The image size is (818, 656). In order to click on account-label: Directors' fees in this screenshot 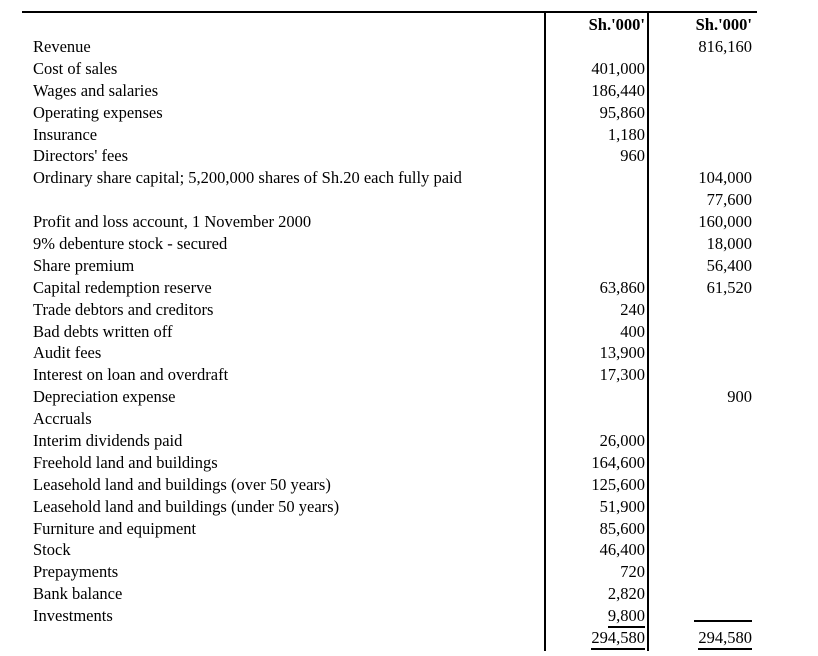, I will do `click(272, 156)`.